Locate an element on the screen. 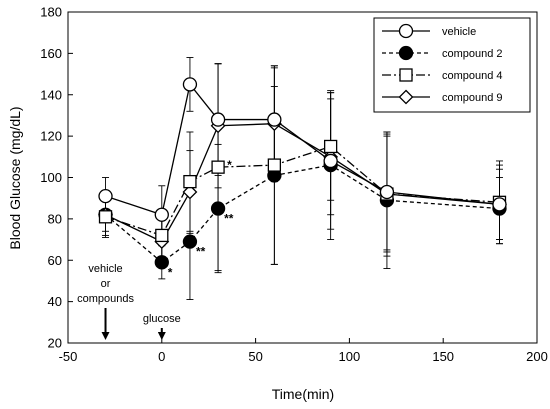 The width and height of the screenshot is (550, 409). legend: vehicle compound 2 compound 4 compound 9 is located at coordinates (452, 65).